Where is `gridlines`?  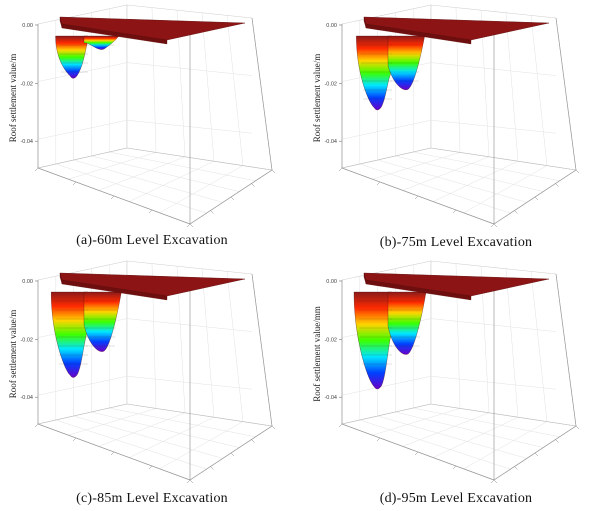
gridlines is located at coordinates (146, 366).